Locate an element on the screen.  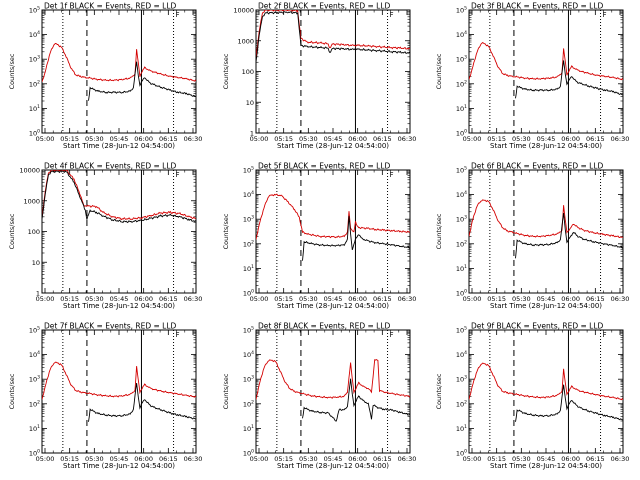
panel-title: Det 5f BLACK = Events, RED = LLD is located at coordinates (324, 166).